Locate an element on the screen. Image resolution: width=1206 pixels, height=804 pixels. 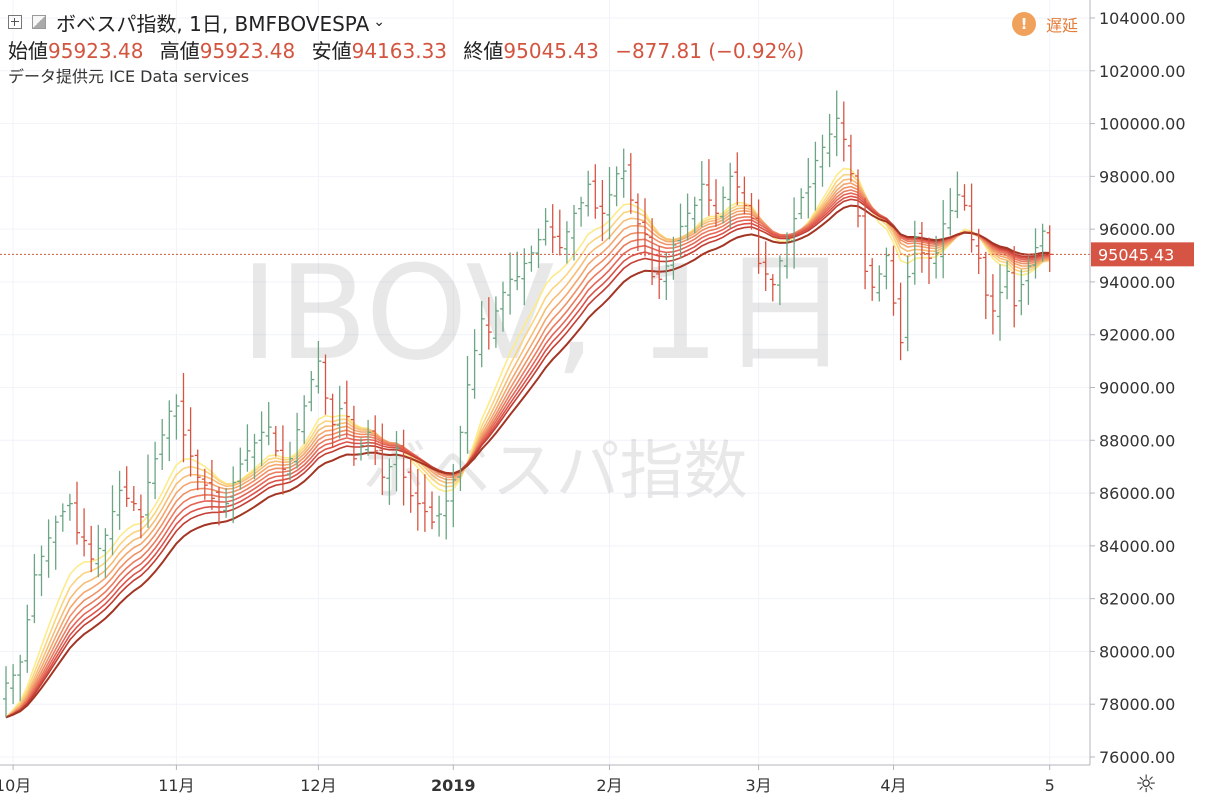
close-label: 終値 is located at coordinates (483, 51).